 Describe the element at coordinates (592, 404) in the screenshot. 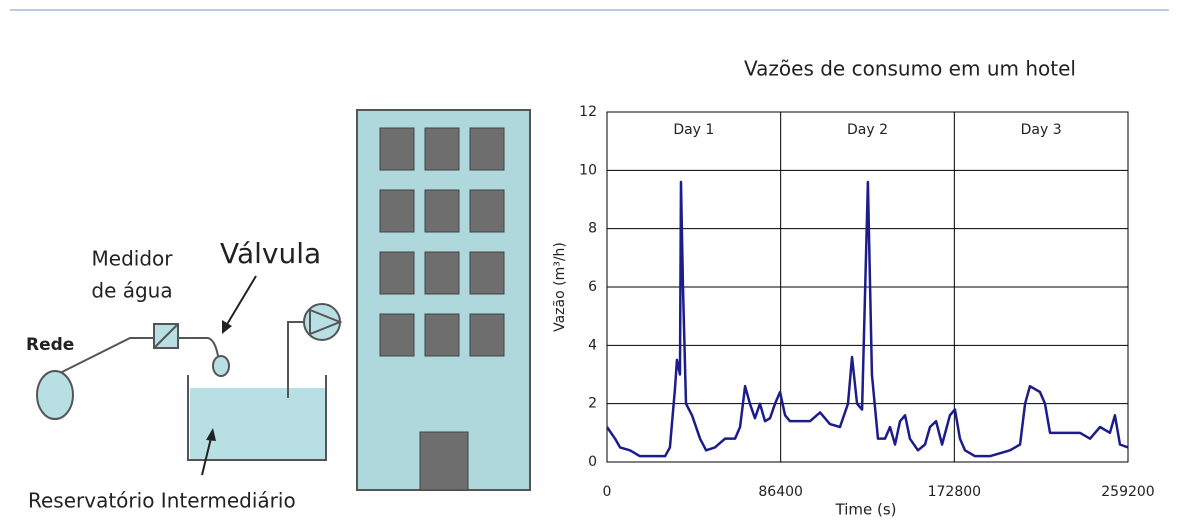

I see `y-tick-label: 2` at that location.